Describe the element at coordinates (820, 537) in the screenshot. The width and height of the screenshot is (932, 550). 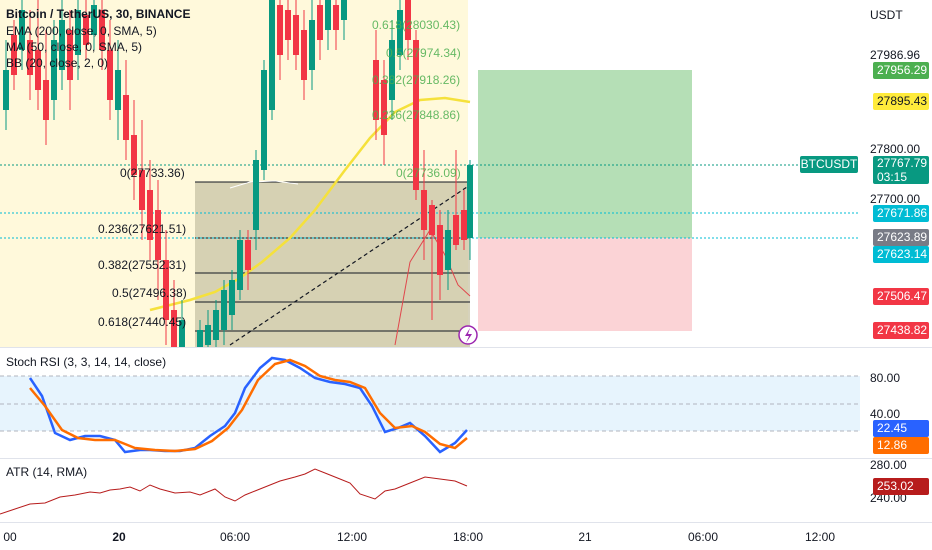
I see `time-label-1200b: 12:00` at that location.